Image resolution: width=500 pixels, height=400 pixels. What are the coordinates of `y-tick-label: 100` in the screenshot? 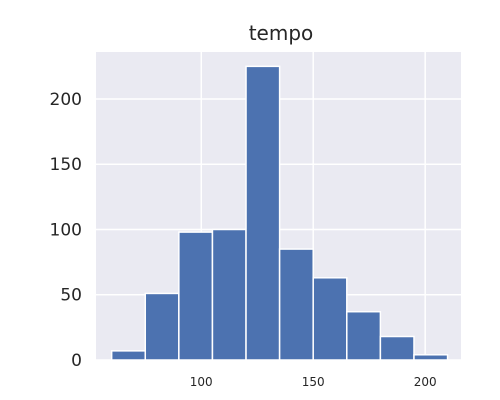 It's located at (66, 230).